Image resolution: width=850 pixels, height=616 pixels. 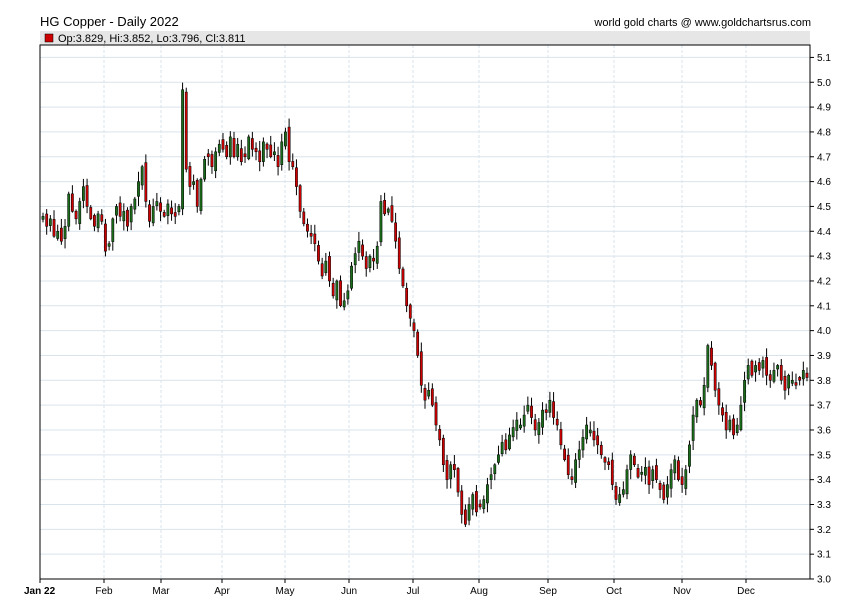 I want to click on y-tick-label: 3.7, so click(x=824, y=406).